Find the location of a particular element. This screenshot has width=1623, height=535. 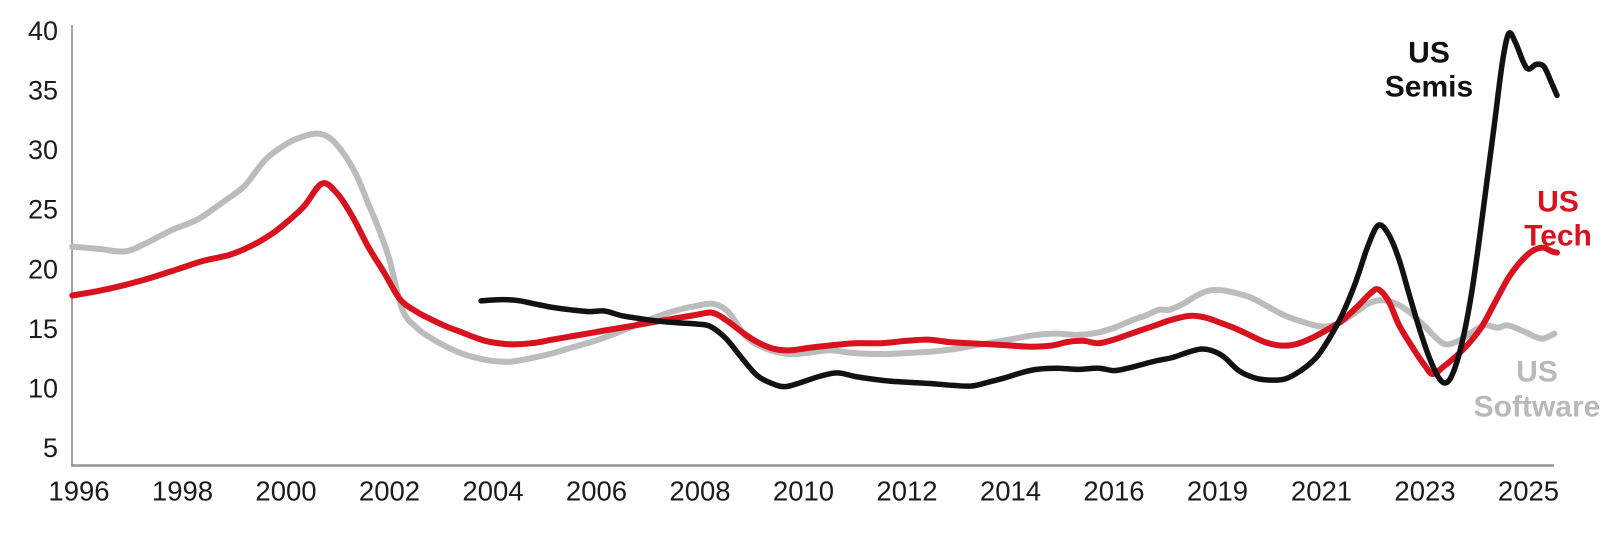

x-tick-label: 2004 is located at coordinates (492, 491).